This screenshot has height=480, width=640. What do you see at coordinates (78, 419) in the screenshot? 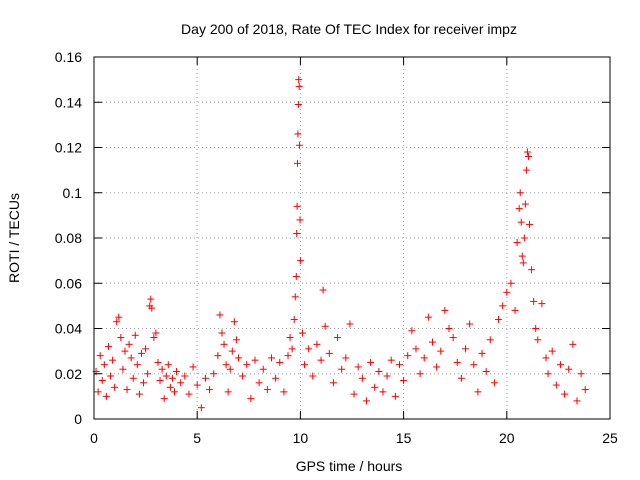
I see `y-tick-label: 0` at bounding box center [78, 419].